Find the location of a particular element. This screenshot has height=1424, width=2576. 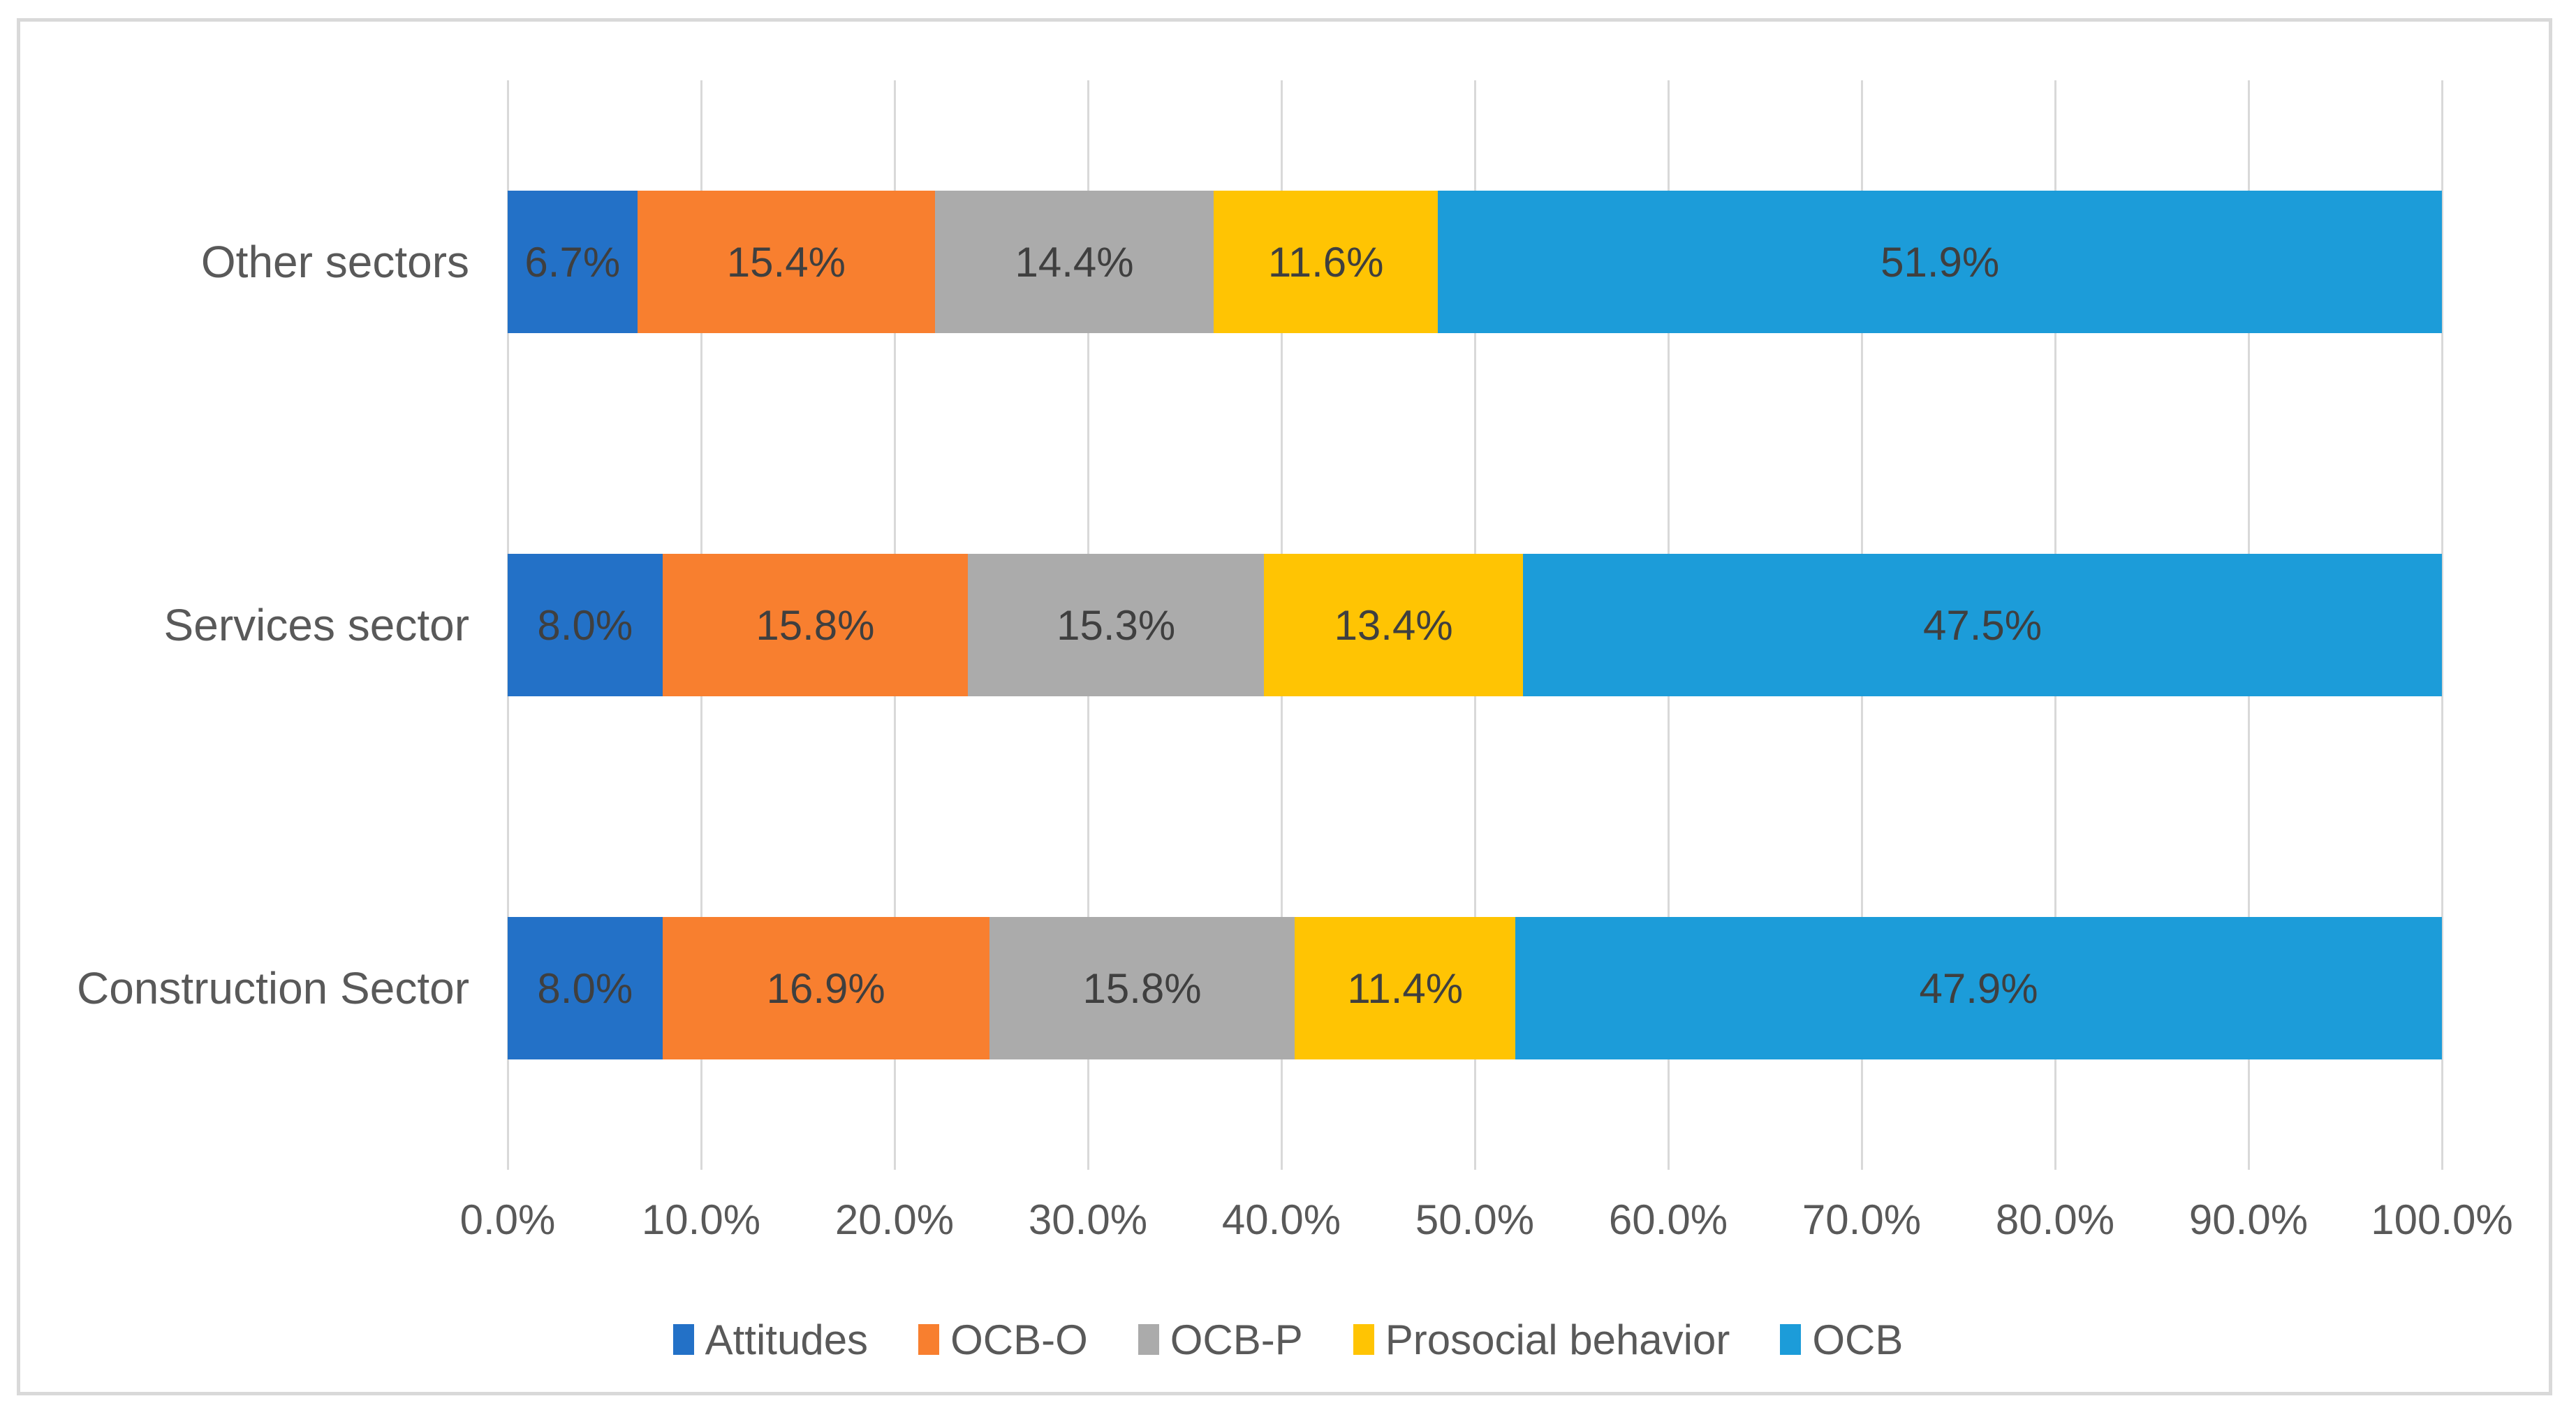

x-tick-label: 60.0% is located at coordinates (1668, 1220).